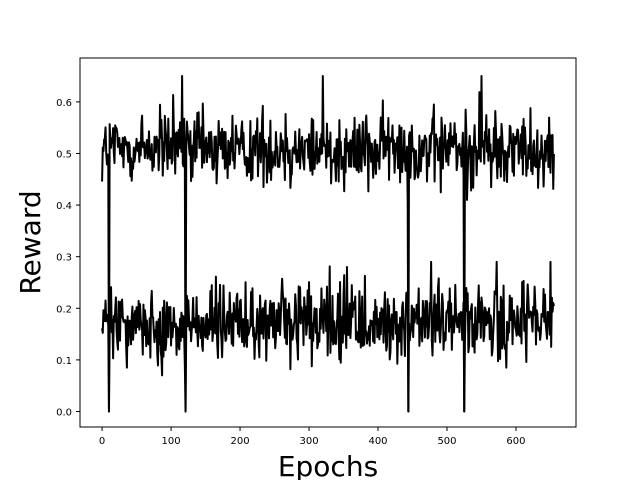  I want to click on x-tick-label: 600, so click(515, 441).